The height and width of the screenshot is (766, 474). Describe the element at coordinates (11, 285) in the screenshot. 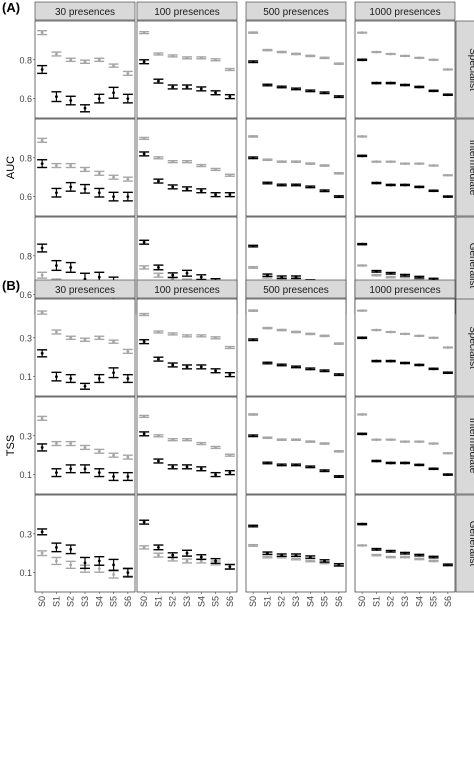

I see `panel-label-1: (B)` at that location.